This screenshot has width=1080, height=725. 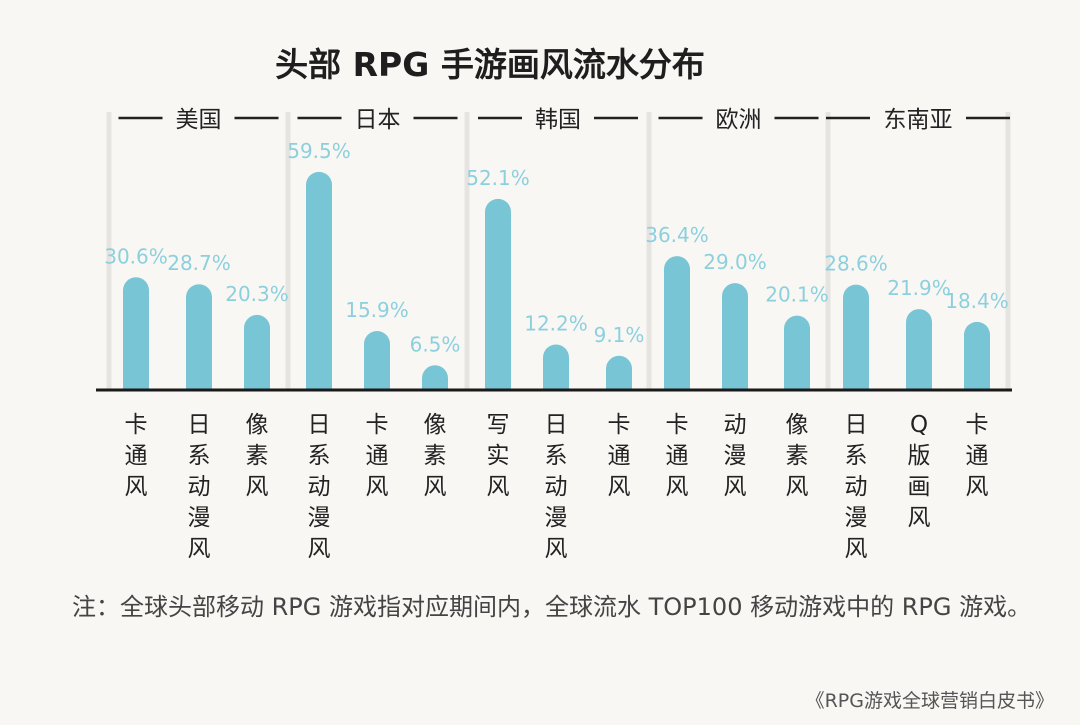 I want to click on data-label: 12.2%, so click(x=556, y=323).